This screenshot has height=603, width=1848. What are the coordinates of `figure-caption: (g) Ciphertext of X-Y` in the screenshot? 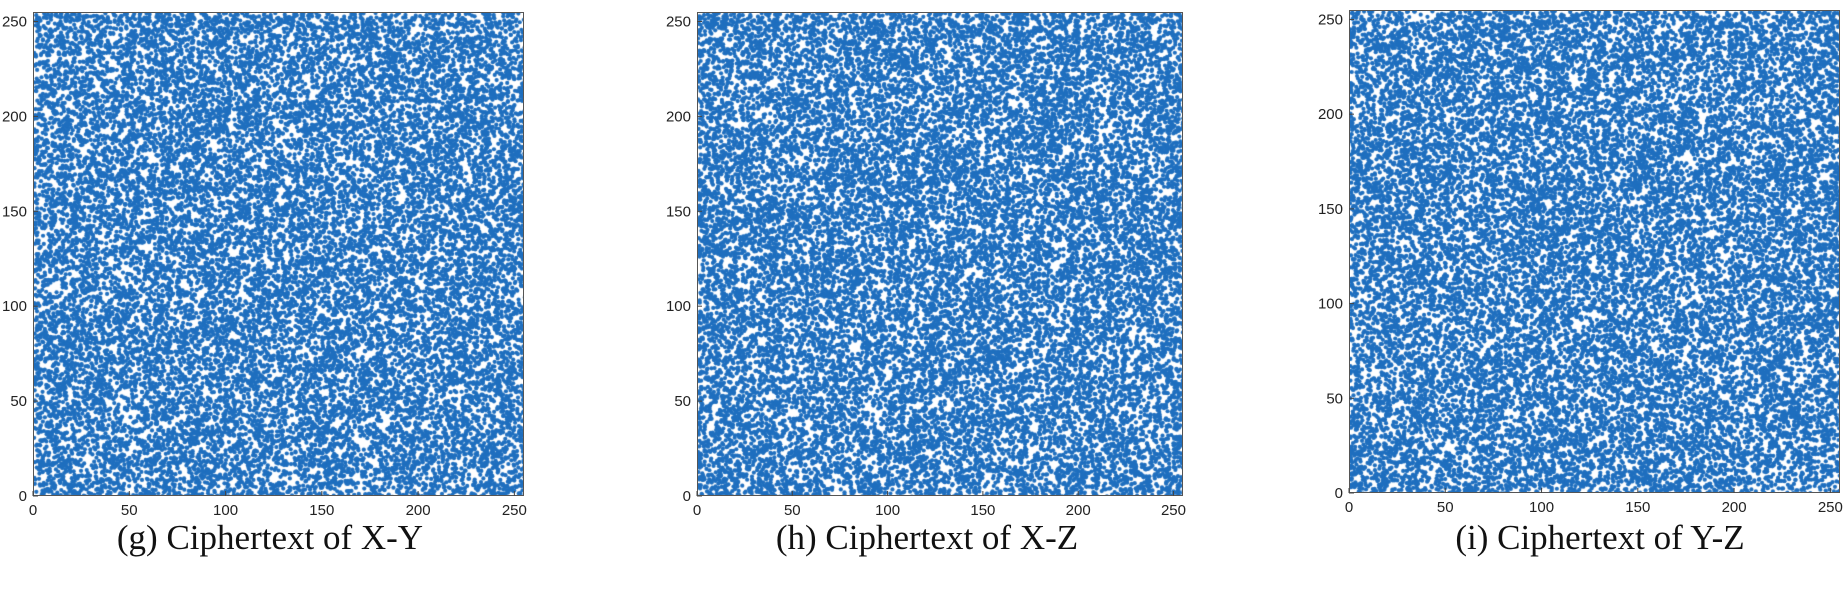 It's located at (270, 537).